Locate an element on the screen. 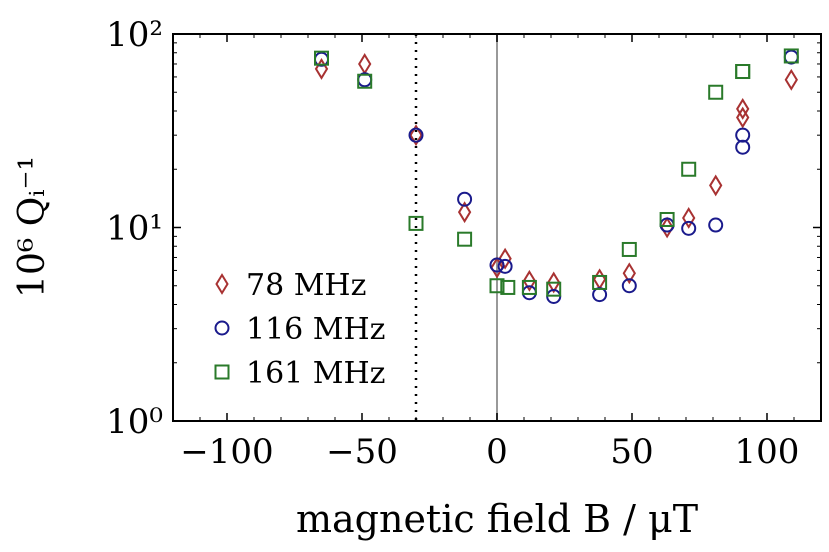  x-axis-label: magnetic field B / μT is located at coordinates (497, 519).